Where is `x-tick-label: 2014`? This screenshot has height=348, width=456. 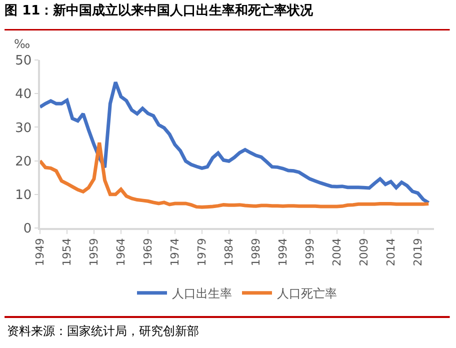 x-tick-label: 2014 is located at coordinates (391, 252).